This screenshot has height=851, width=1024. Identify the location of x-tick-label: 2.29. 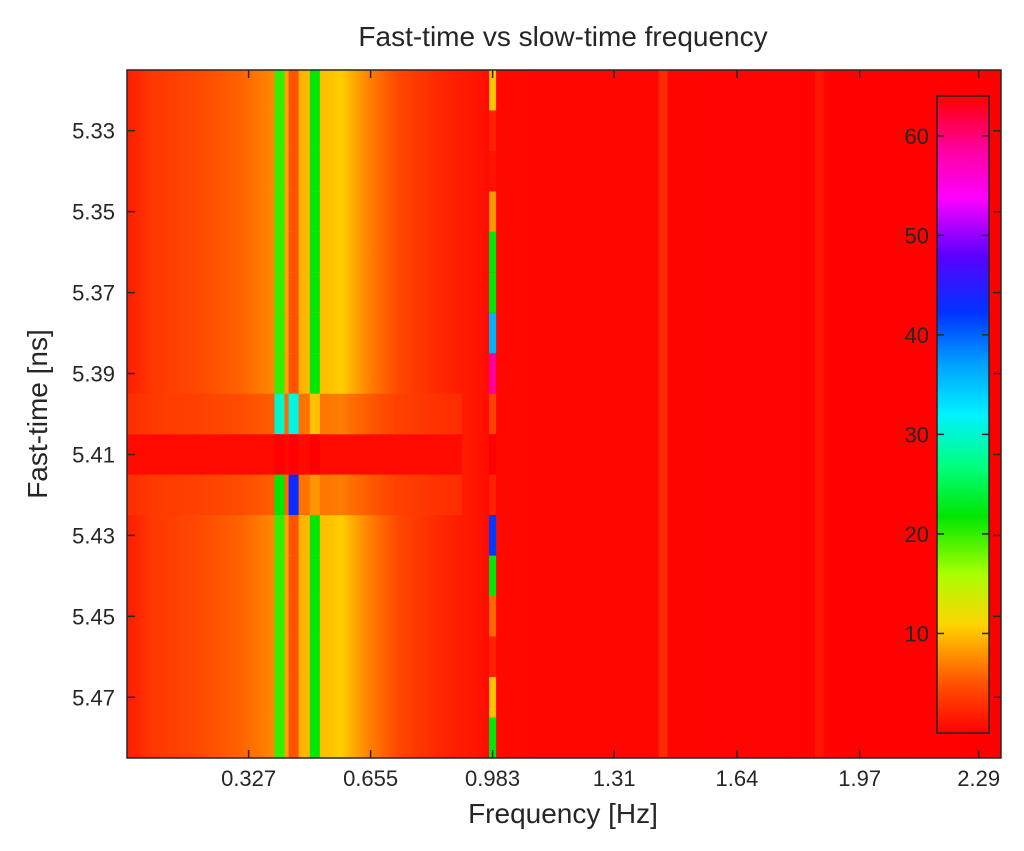
(978, 778).